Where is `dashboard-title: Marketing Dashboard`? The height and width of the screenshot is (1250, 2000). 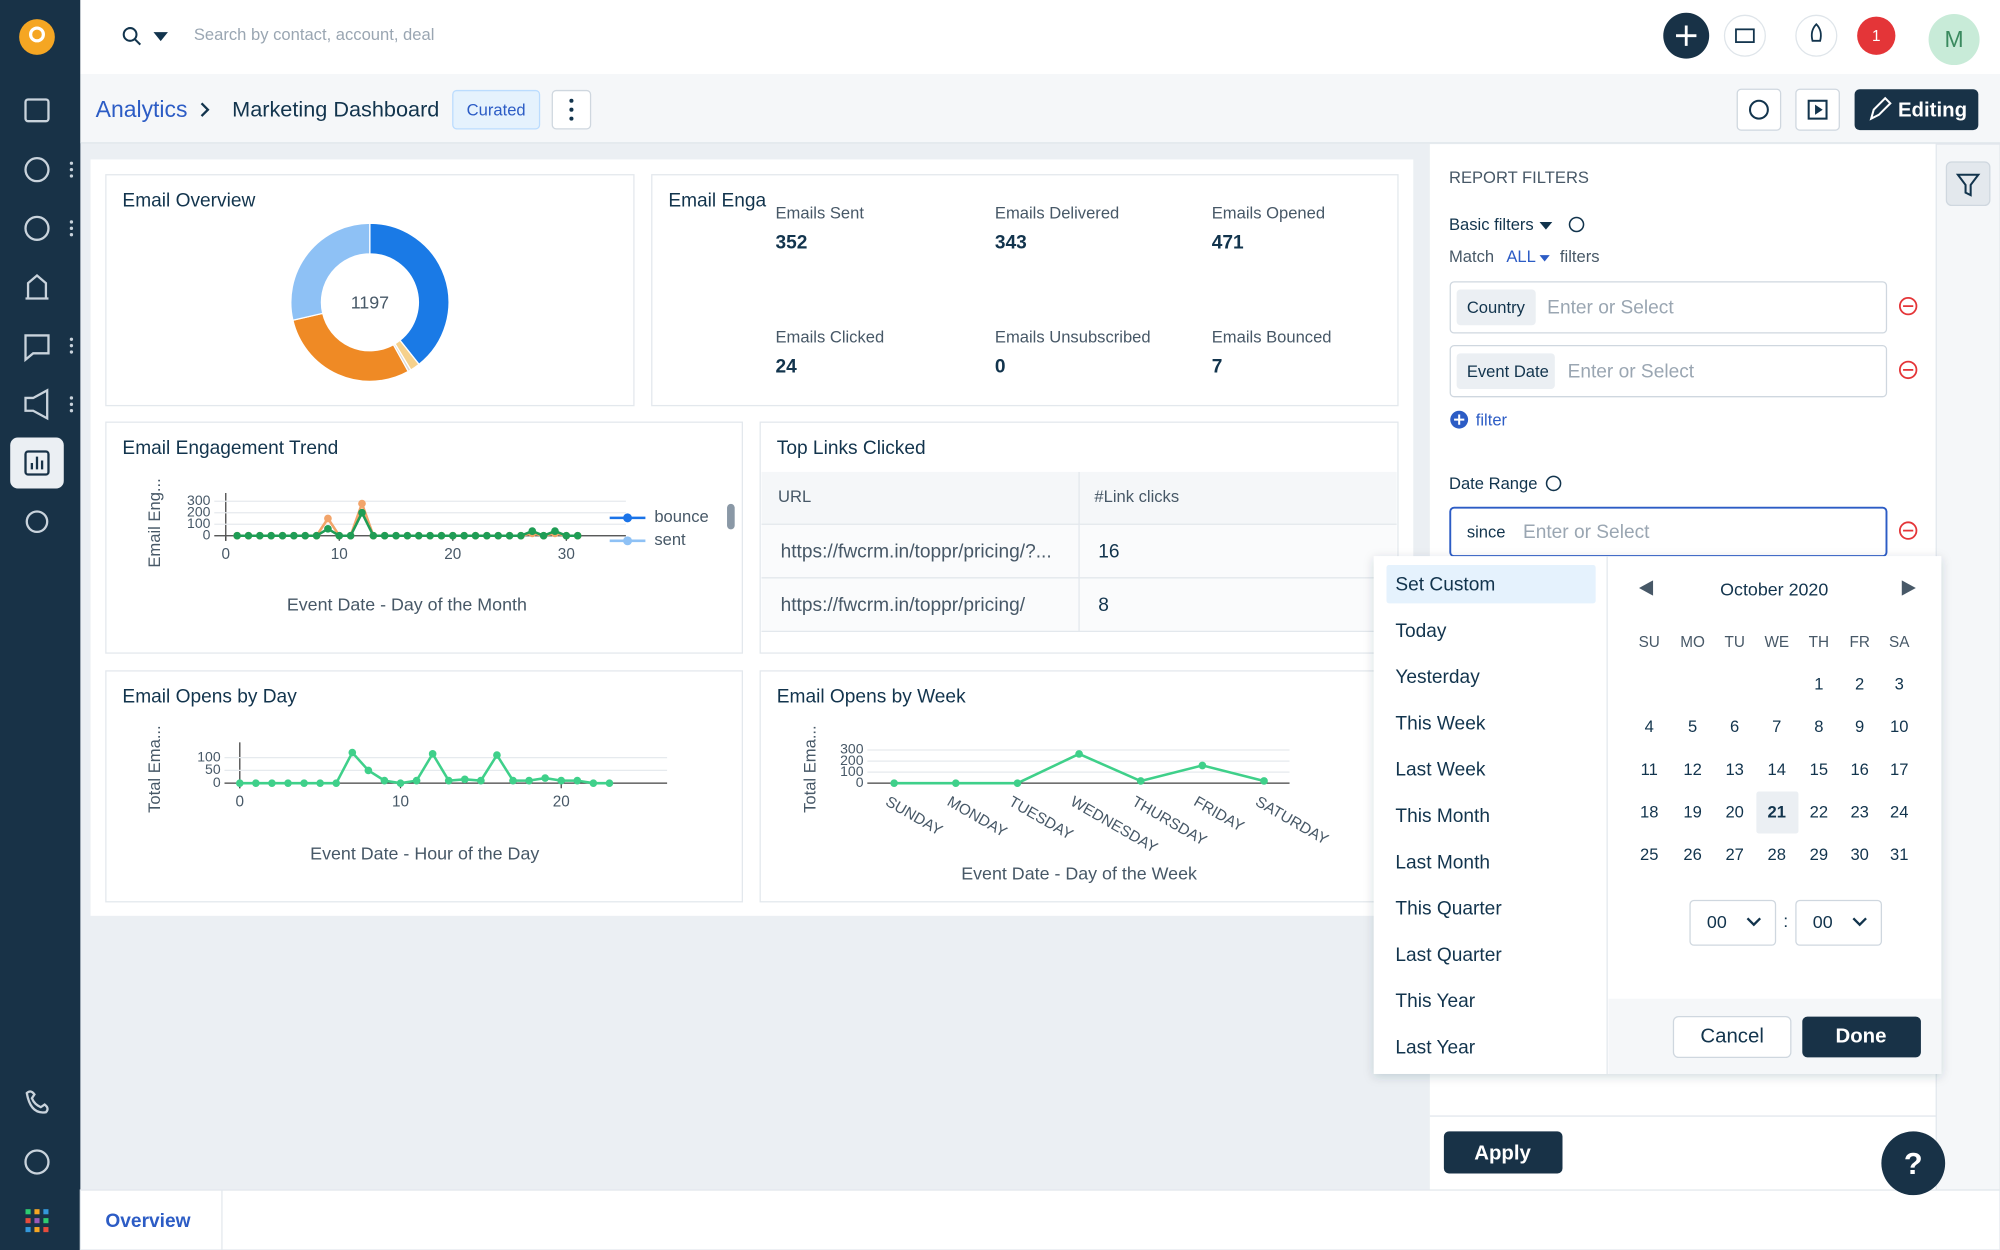 dashboard-title: Marketing Dashboard is located at coordinates (335, 109).